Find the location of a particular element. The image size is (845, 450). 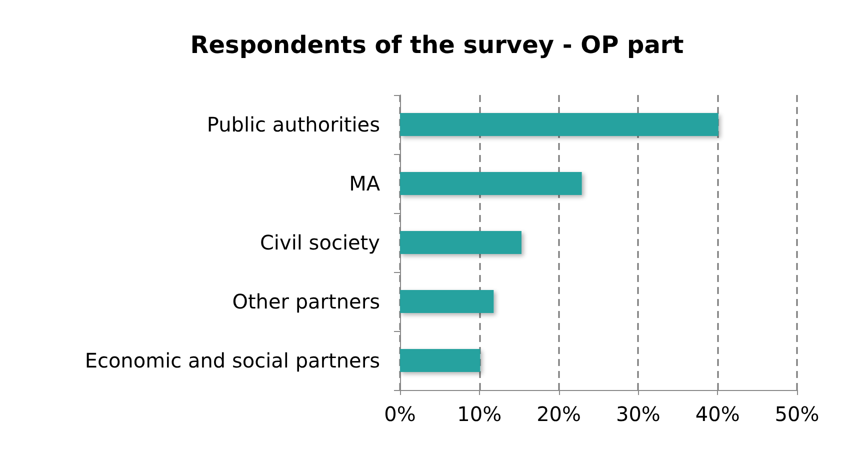

y-tick-label: Public authorities is located at coordinates (293, 124).